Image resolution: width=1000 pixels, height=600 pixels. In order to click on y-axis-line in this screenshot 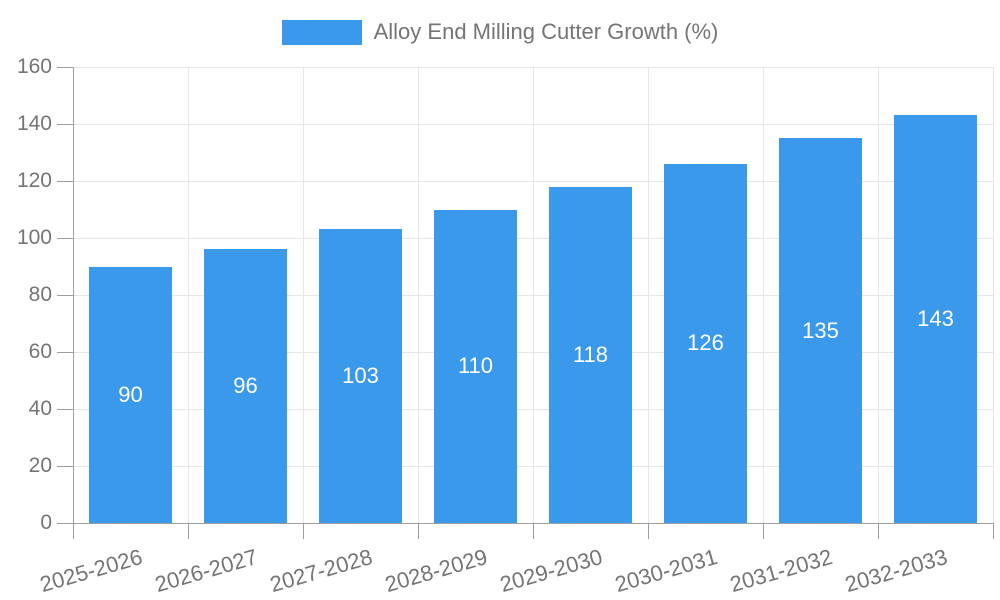, I will do `click(73, 303)`.